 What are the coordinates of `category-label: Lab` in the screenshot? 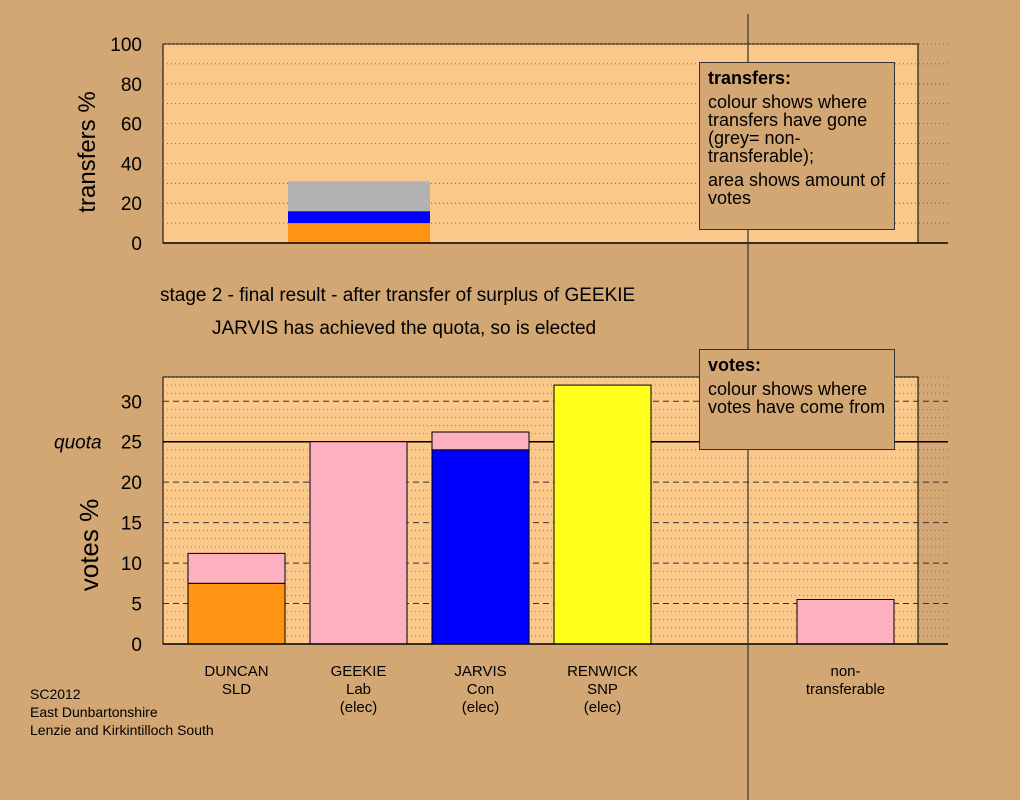 It's located at (358, 689).